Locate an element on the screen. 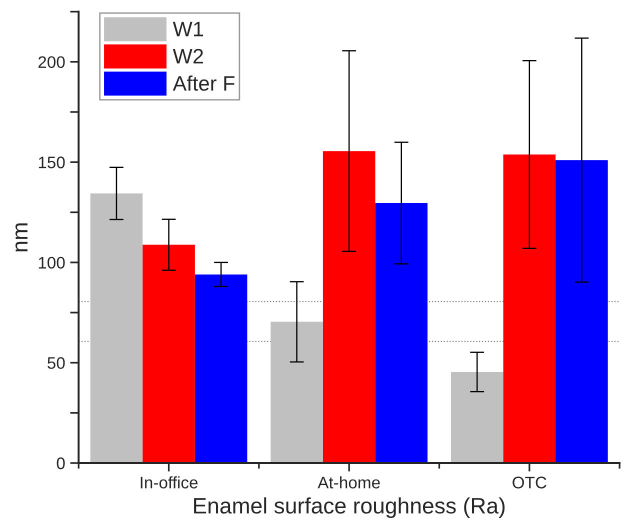  x-tick-label: In-office is located at coordinates (169, 482).